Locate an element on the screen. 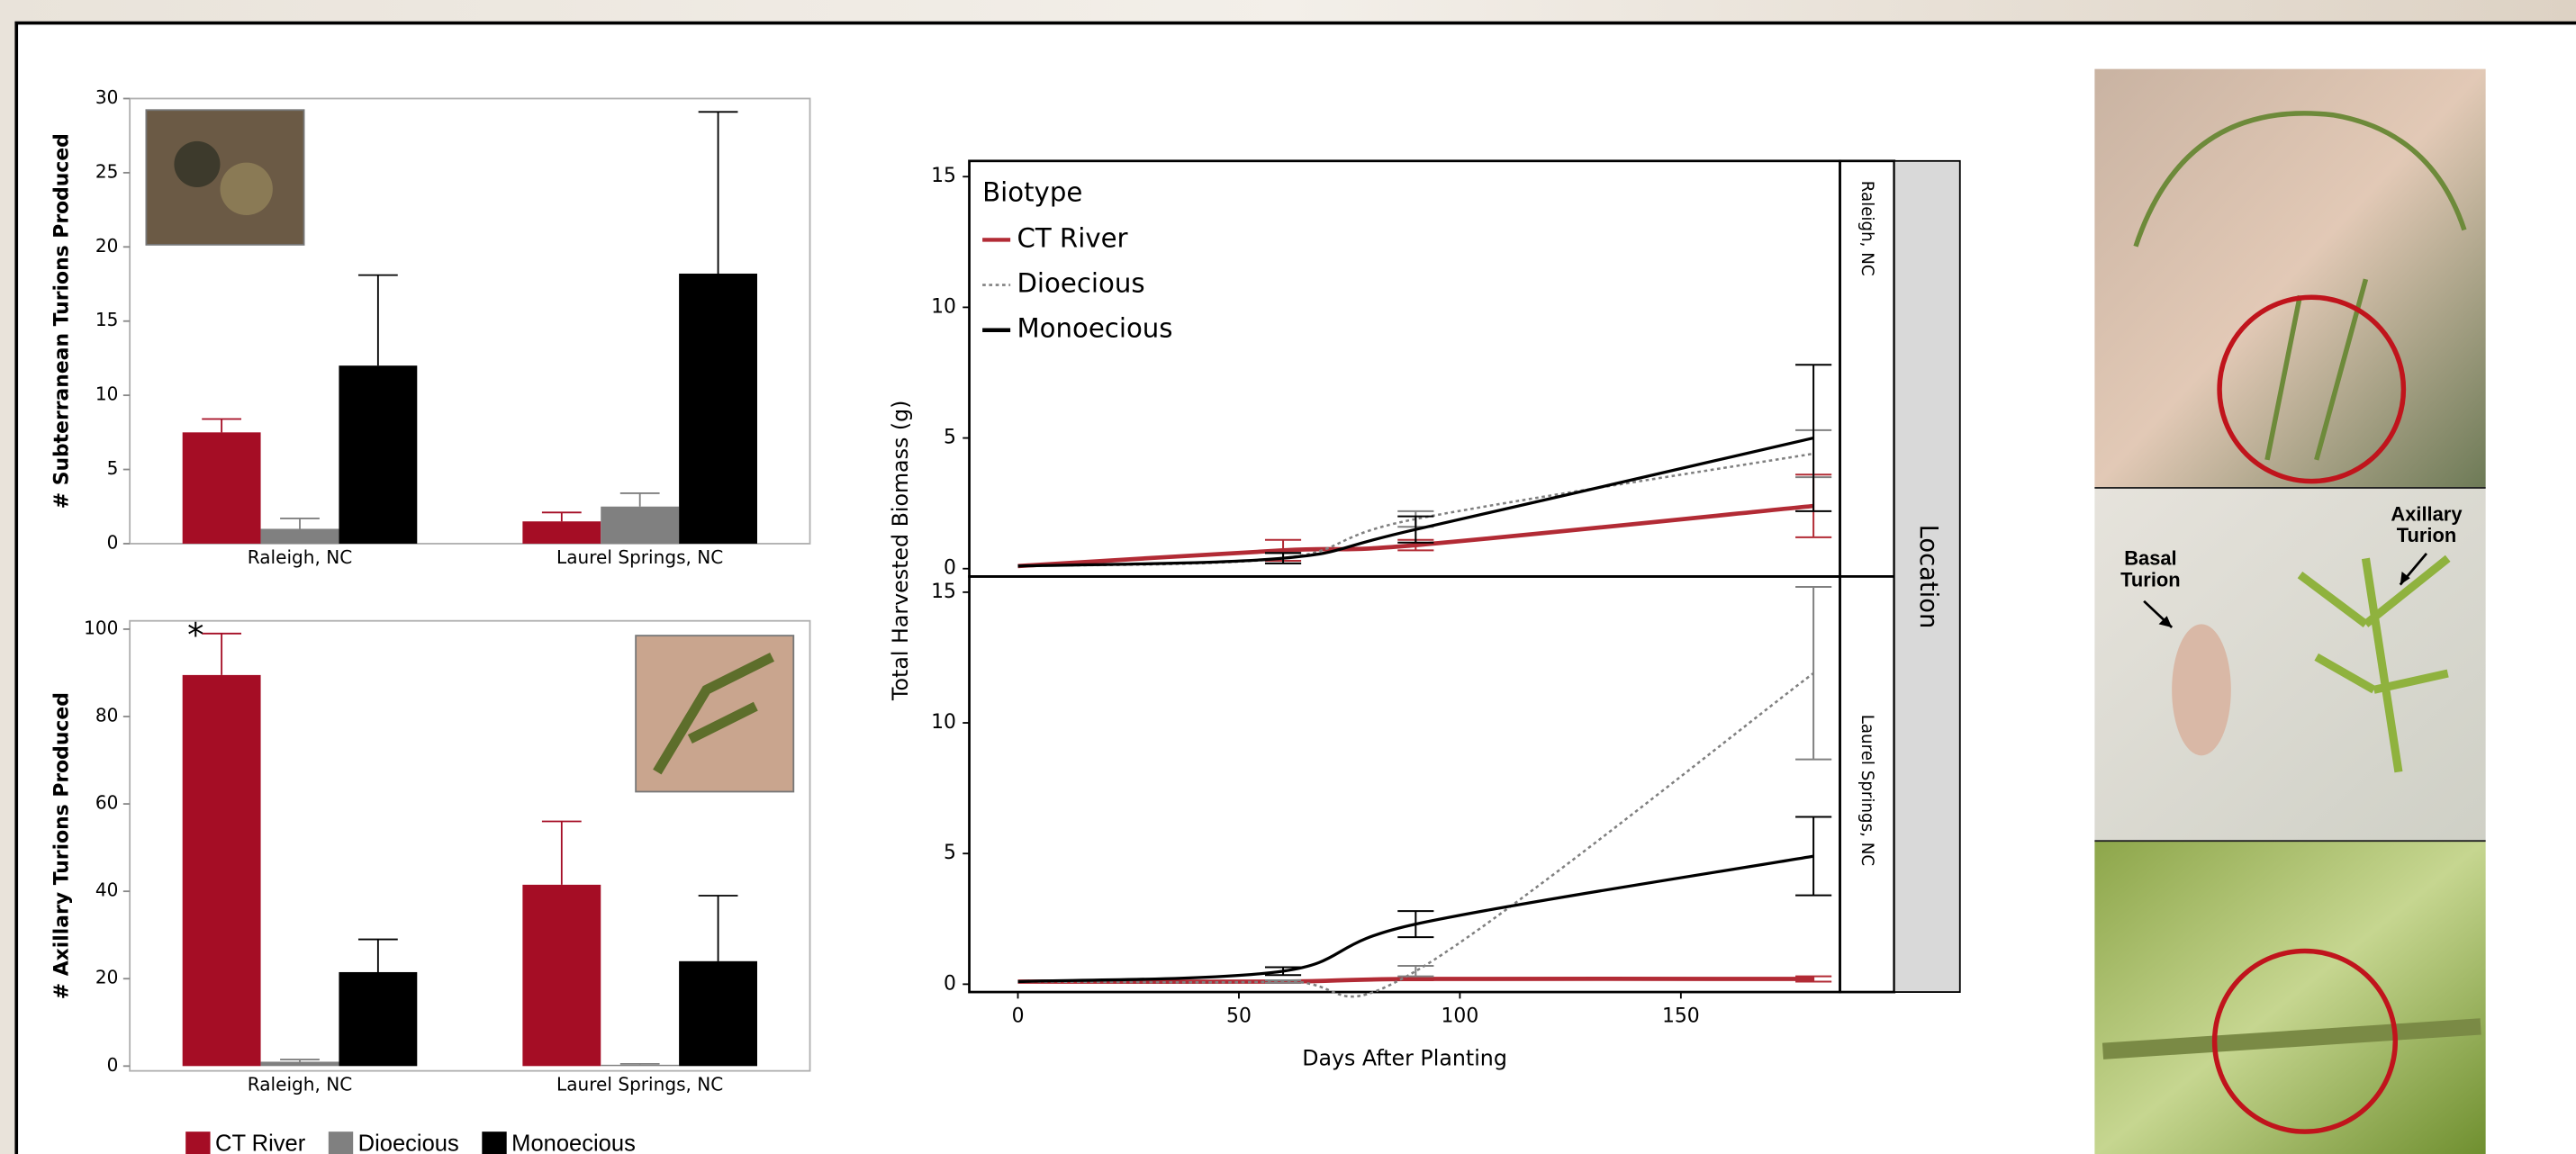  x-tick-label: 150 is located at coordinates (1681, 1016).